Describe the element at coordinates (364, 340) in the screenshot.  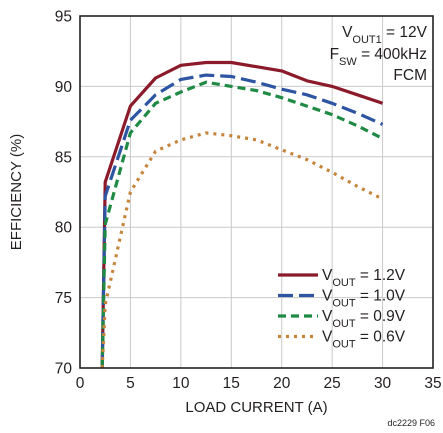
I see `legend-label-4: VOUT = 0.6V` at that location.